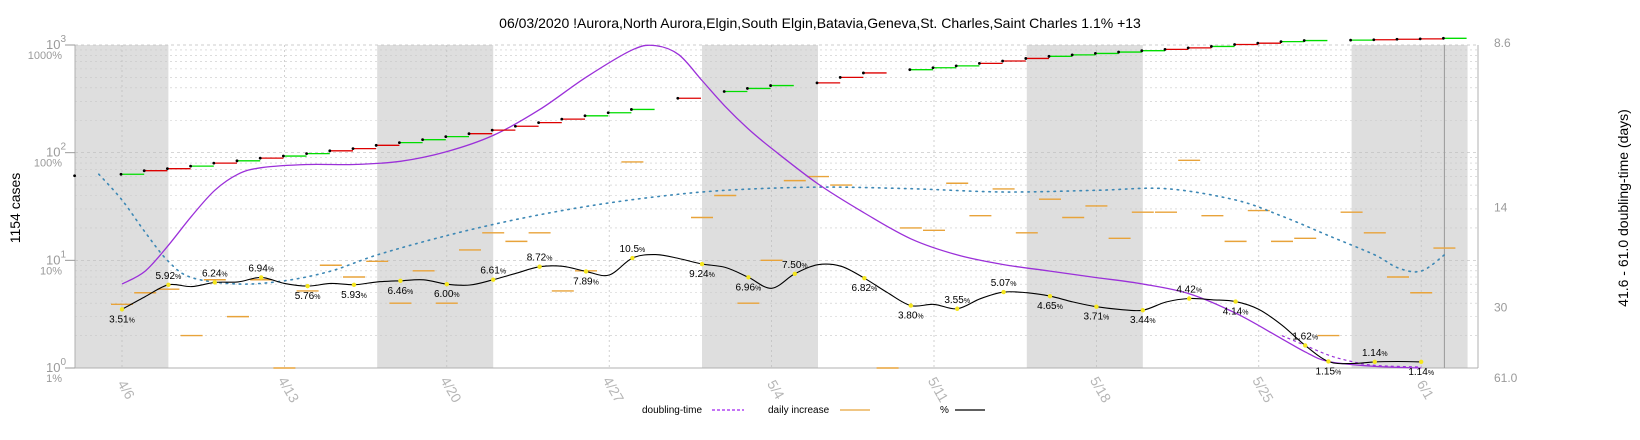 The width and height of the screenshot is (1640, 440). What do you see at coordinates (1329, 371) in the screenshot?
I see `percent-label: 1.15%` at bounding box center [1329, 371].